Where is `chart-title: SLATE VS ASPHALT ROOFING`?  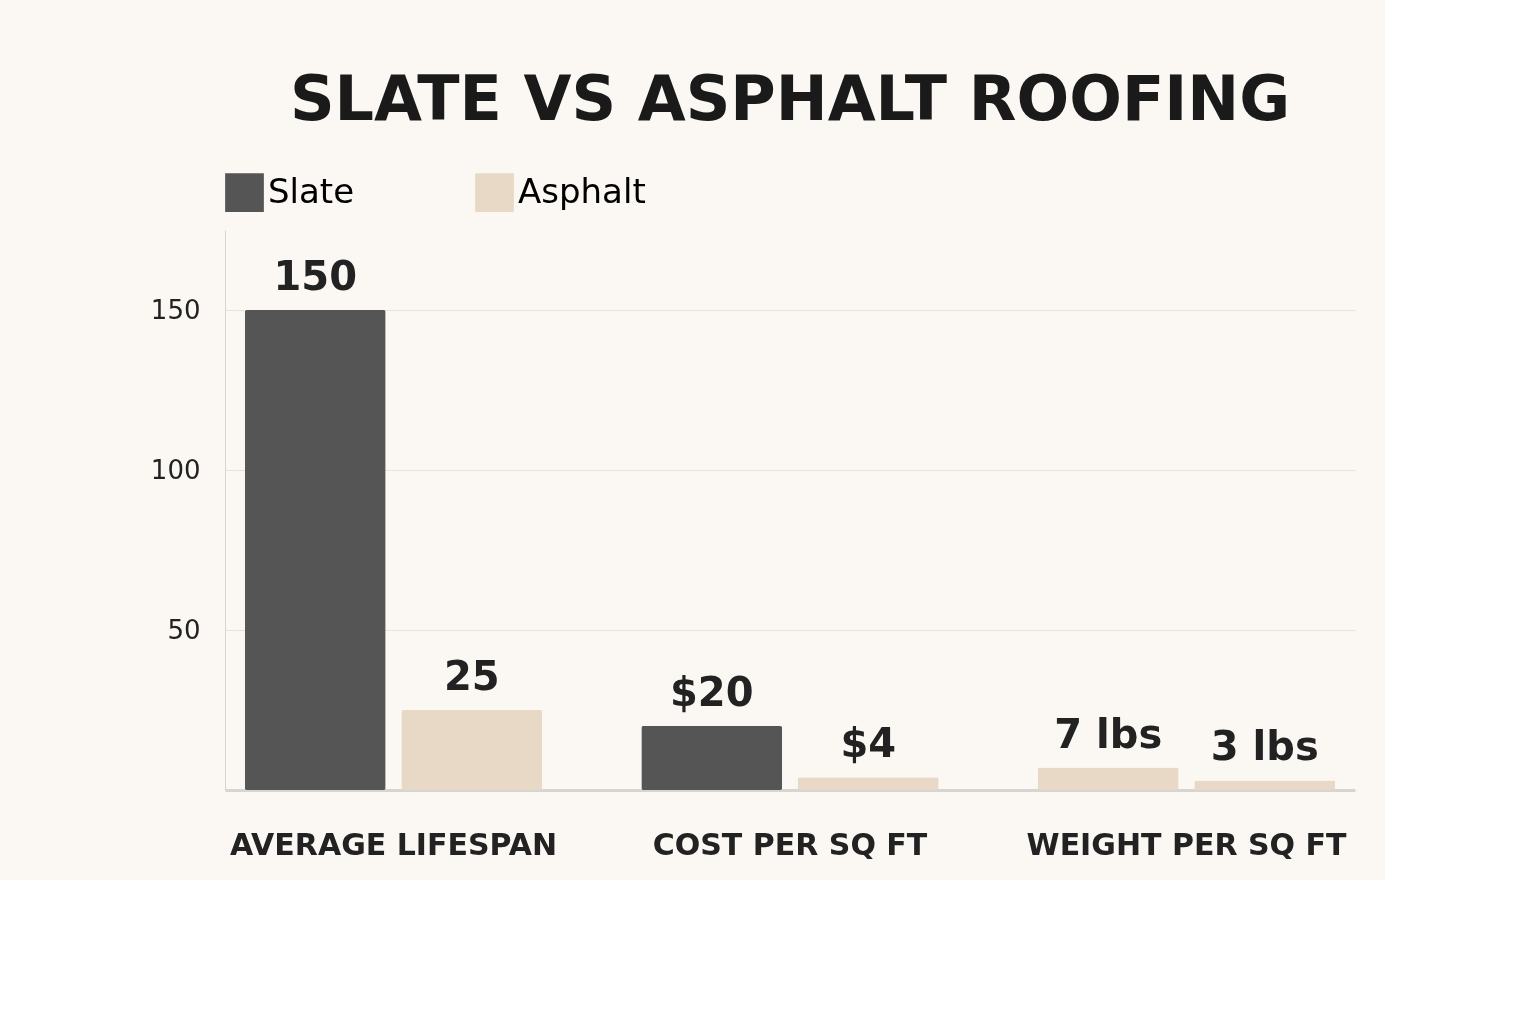 chart-title: SLATE VS ASPHALT ROOFING is located at coordinates (790, 98).